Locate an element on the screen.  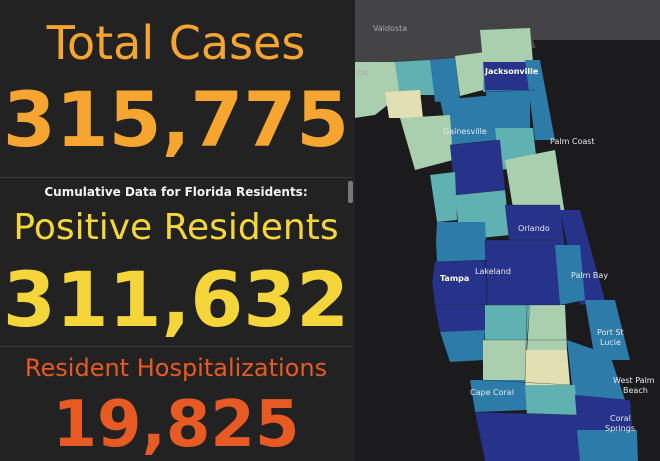
positive-residents-value: 311,632 is located at coordinates (176, 299).